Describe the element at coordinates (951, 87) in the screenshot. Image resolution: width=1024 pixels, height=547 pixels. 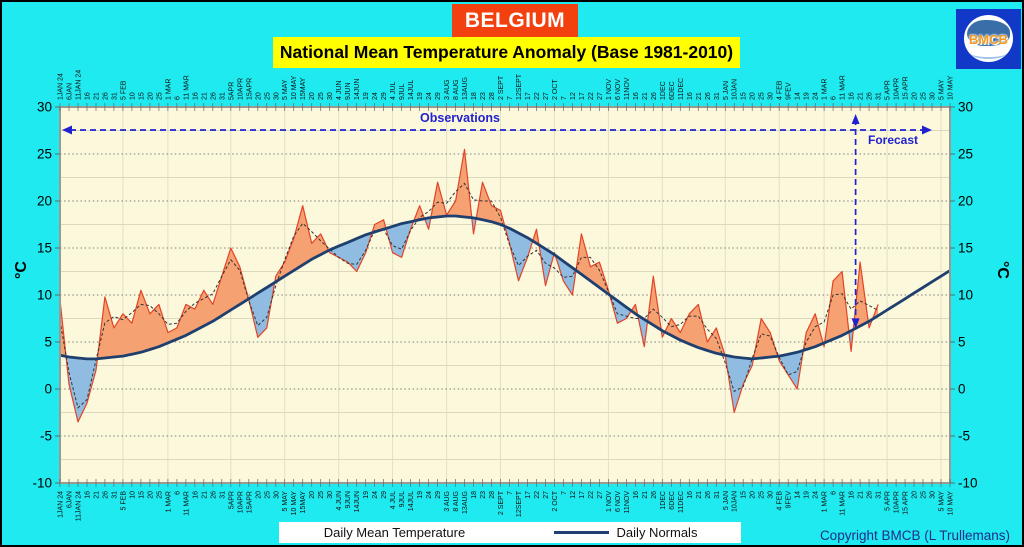
I see `svg-text: 10 MAY` at that location.